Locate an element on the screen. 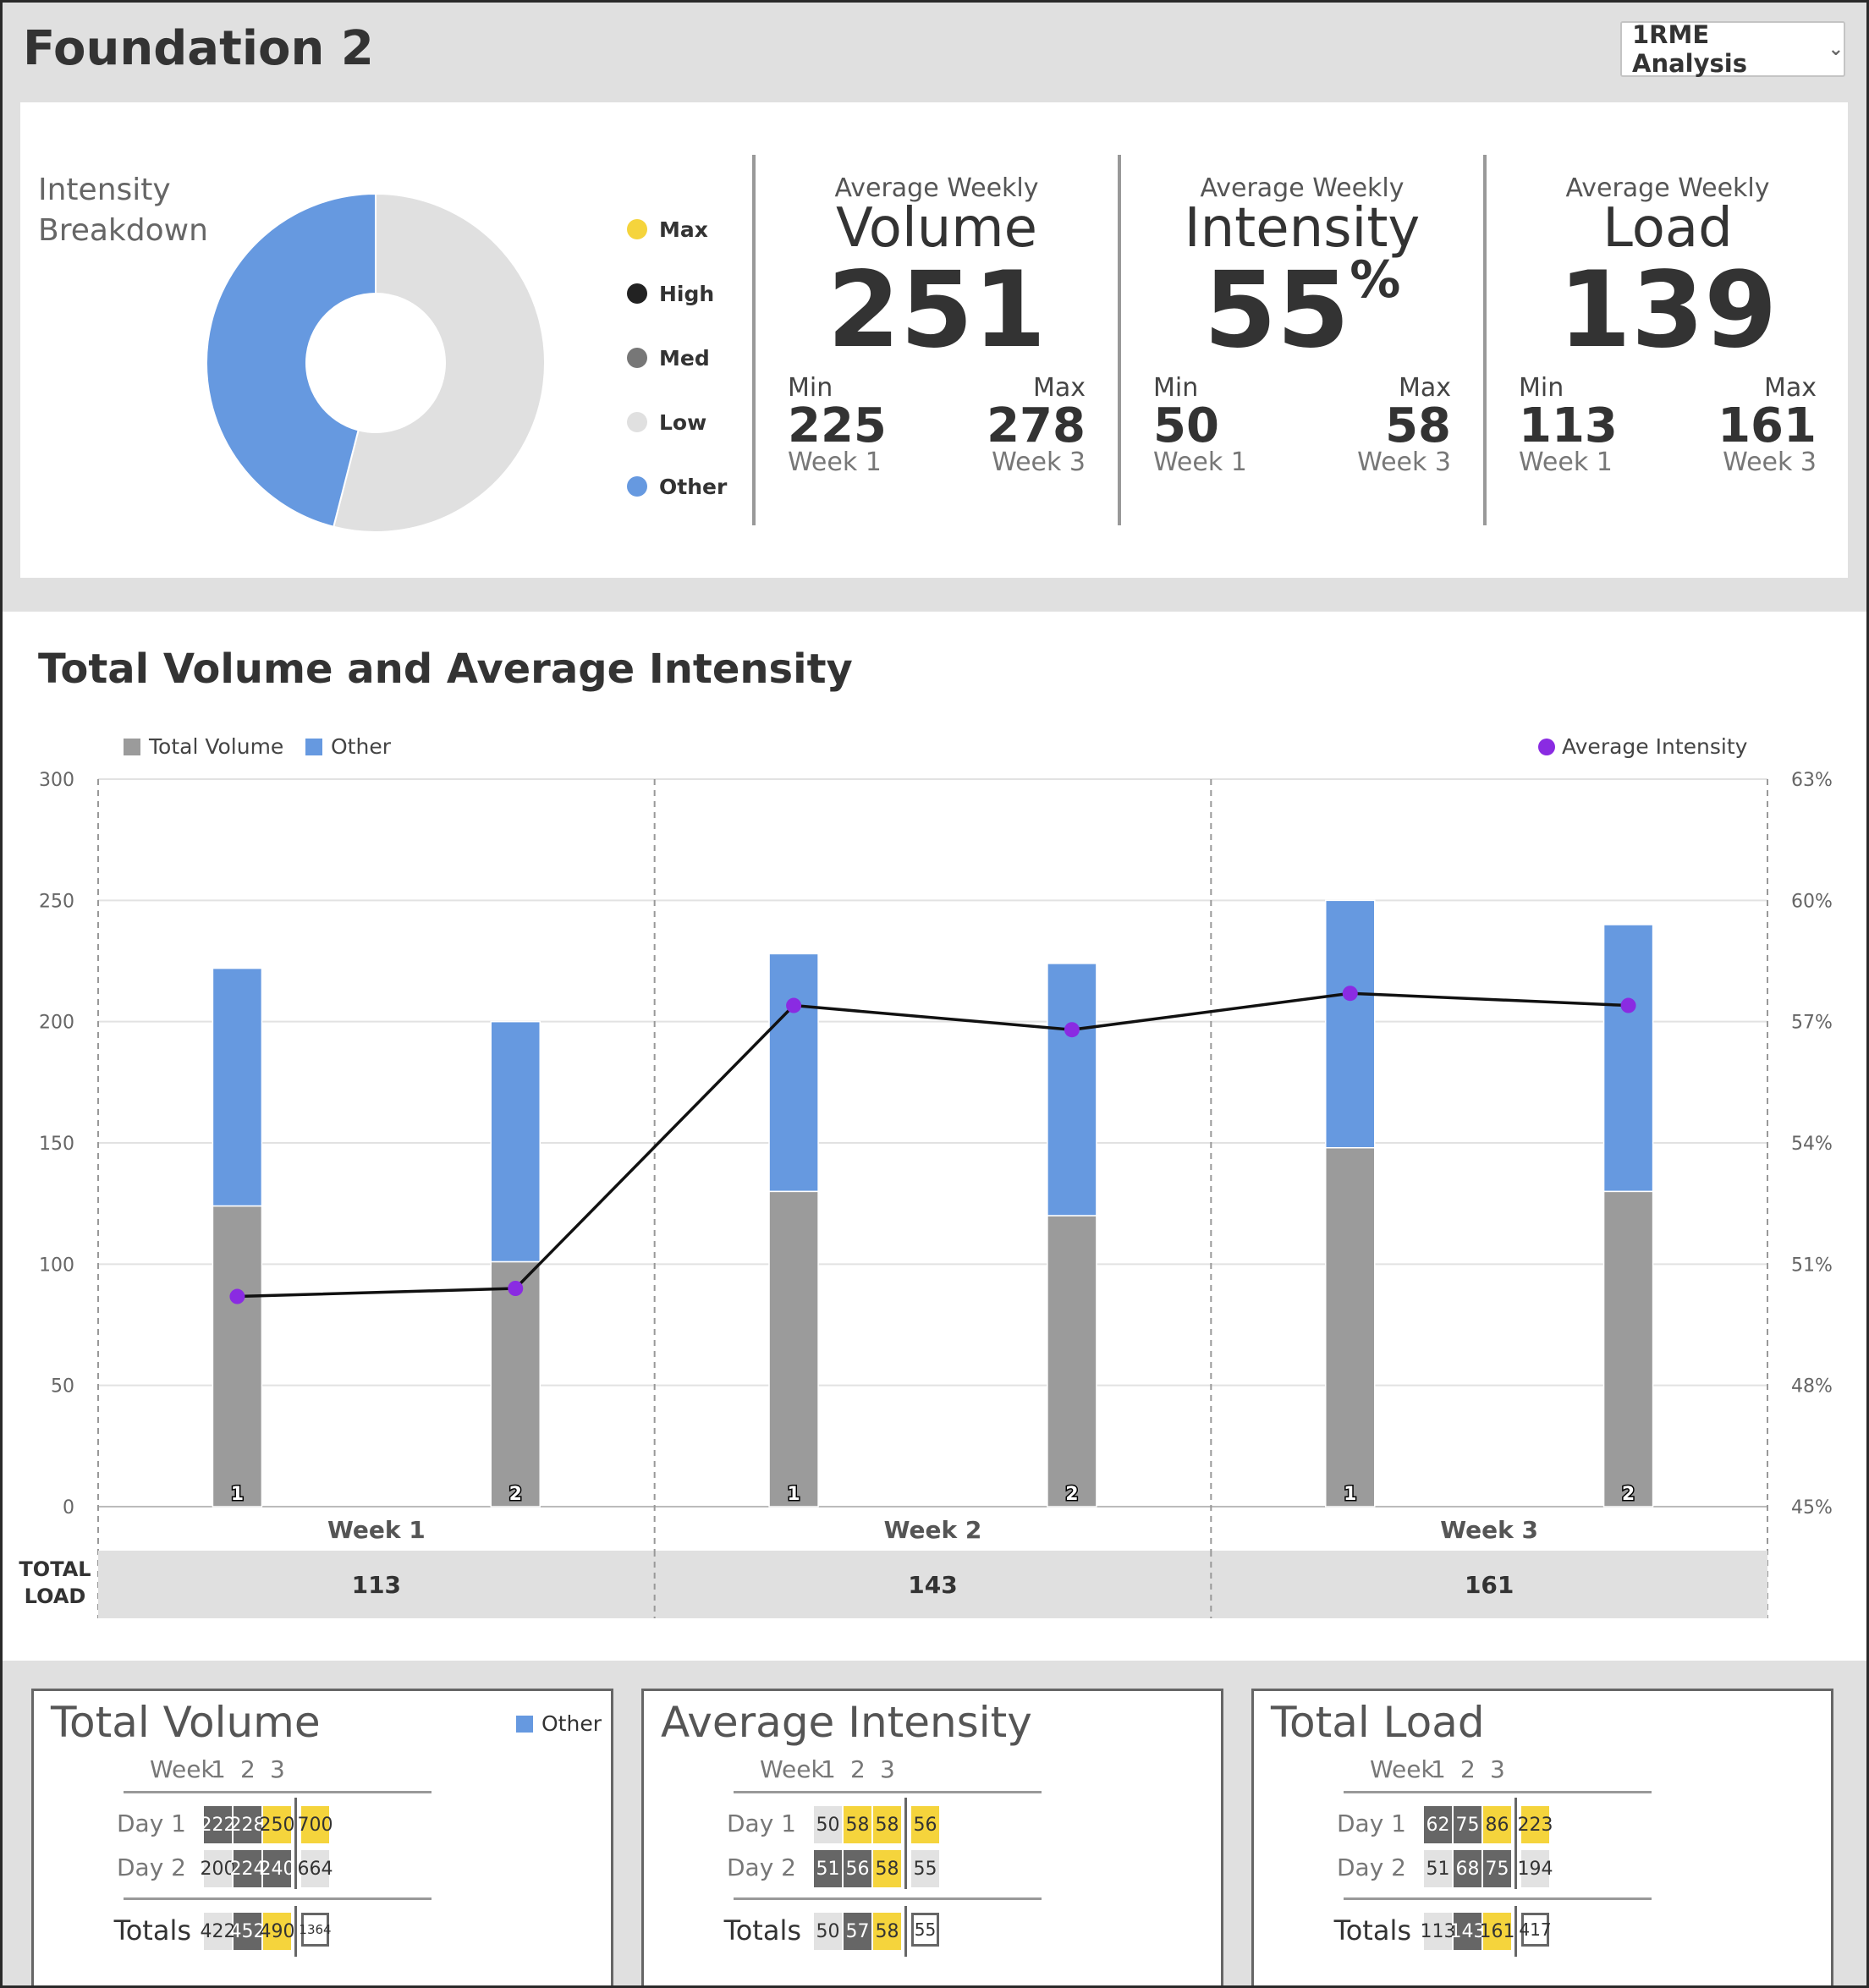 The width and height of the screenshot is (1869, 1988). totals-label: Totals is located at coordinates (1372, 1930).